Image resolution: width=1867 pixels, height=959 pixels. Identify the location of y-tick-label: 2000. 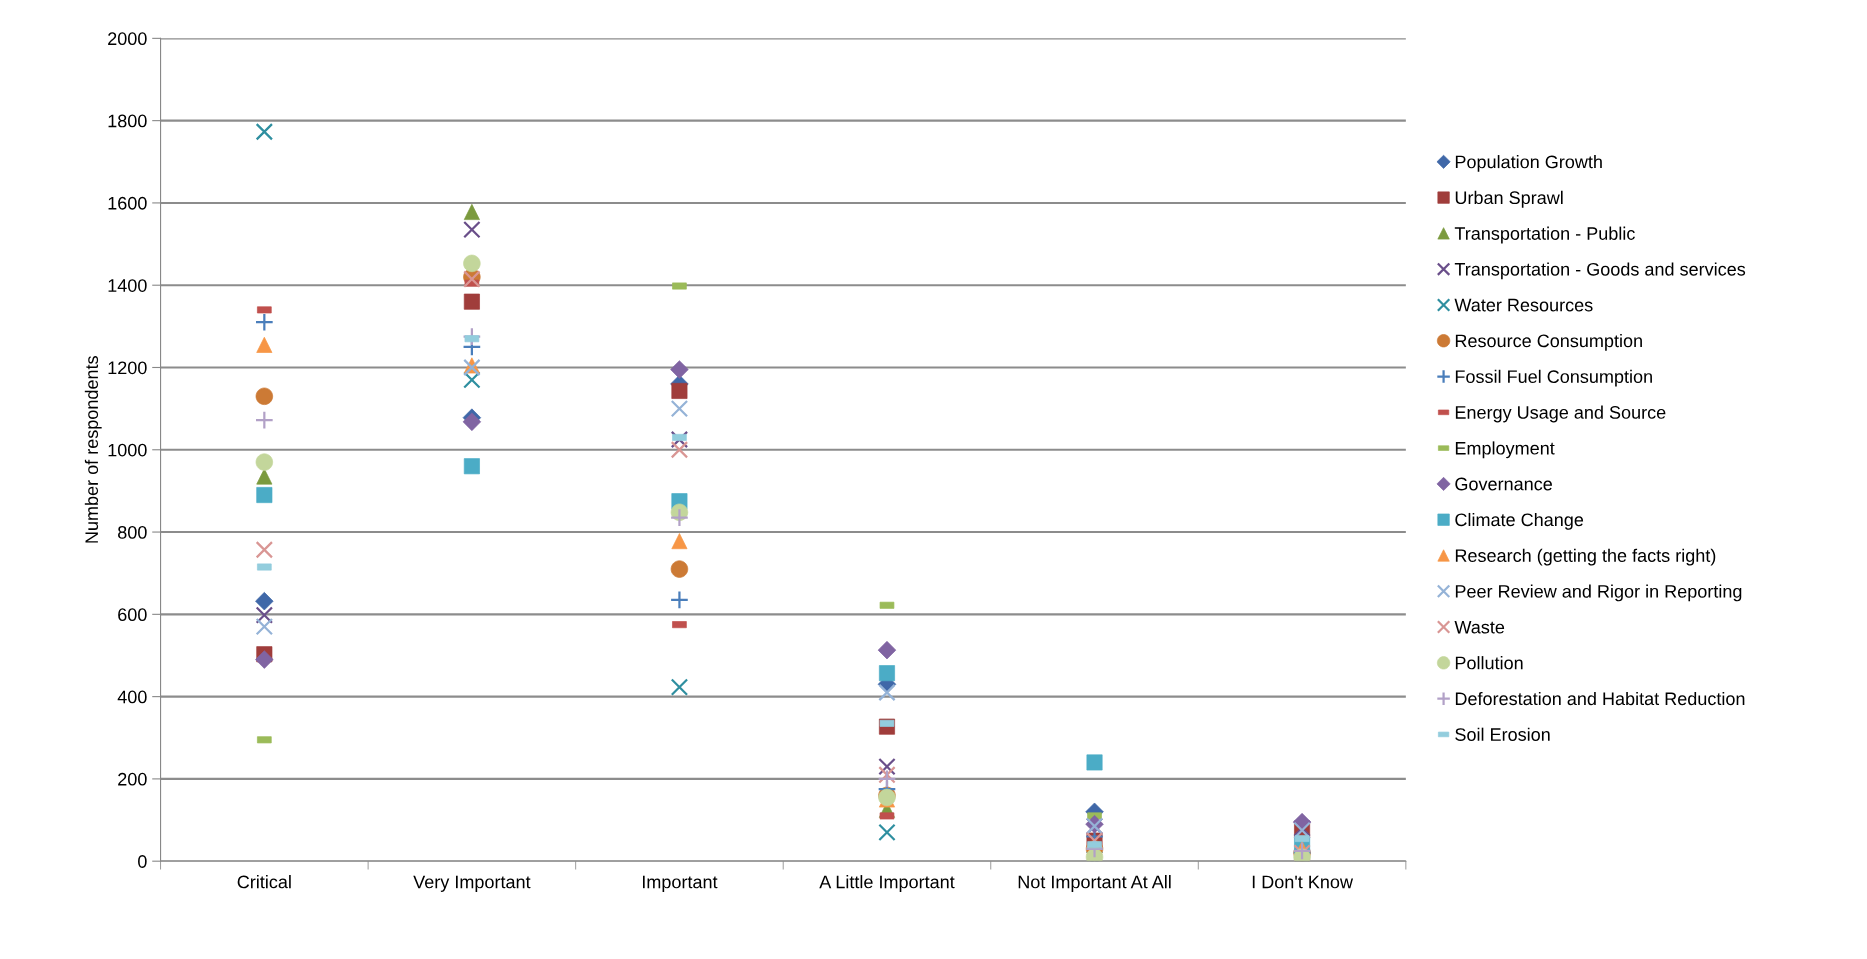
(127, 39).